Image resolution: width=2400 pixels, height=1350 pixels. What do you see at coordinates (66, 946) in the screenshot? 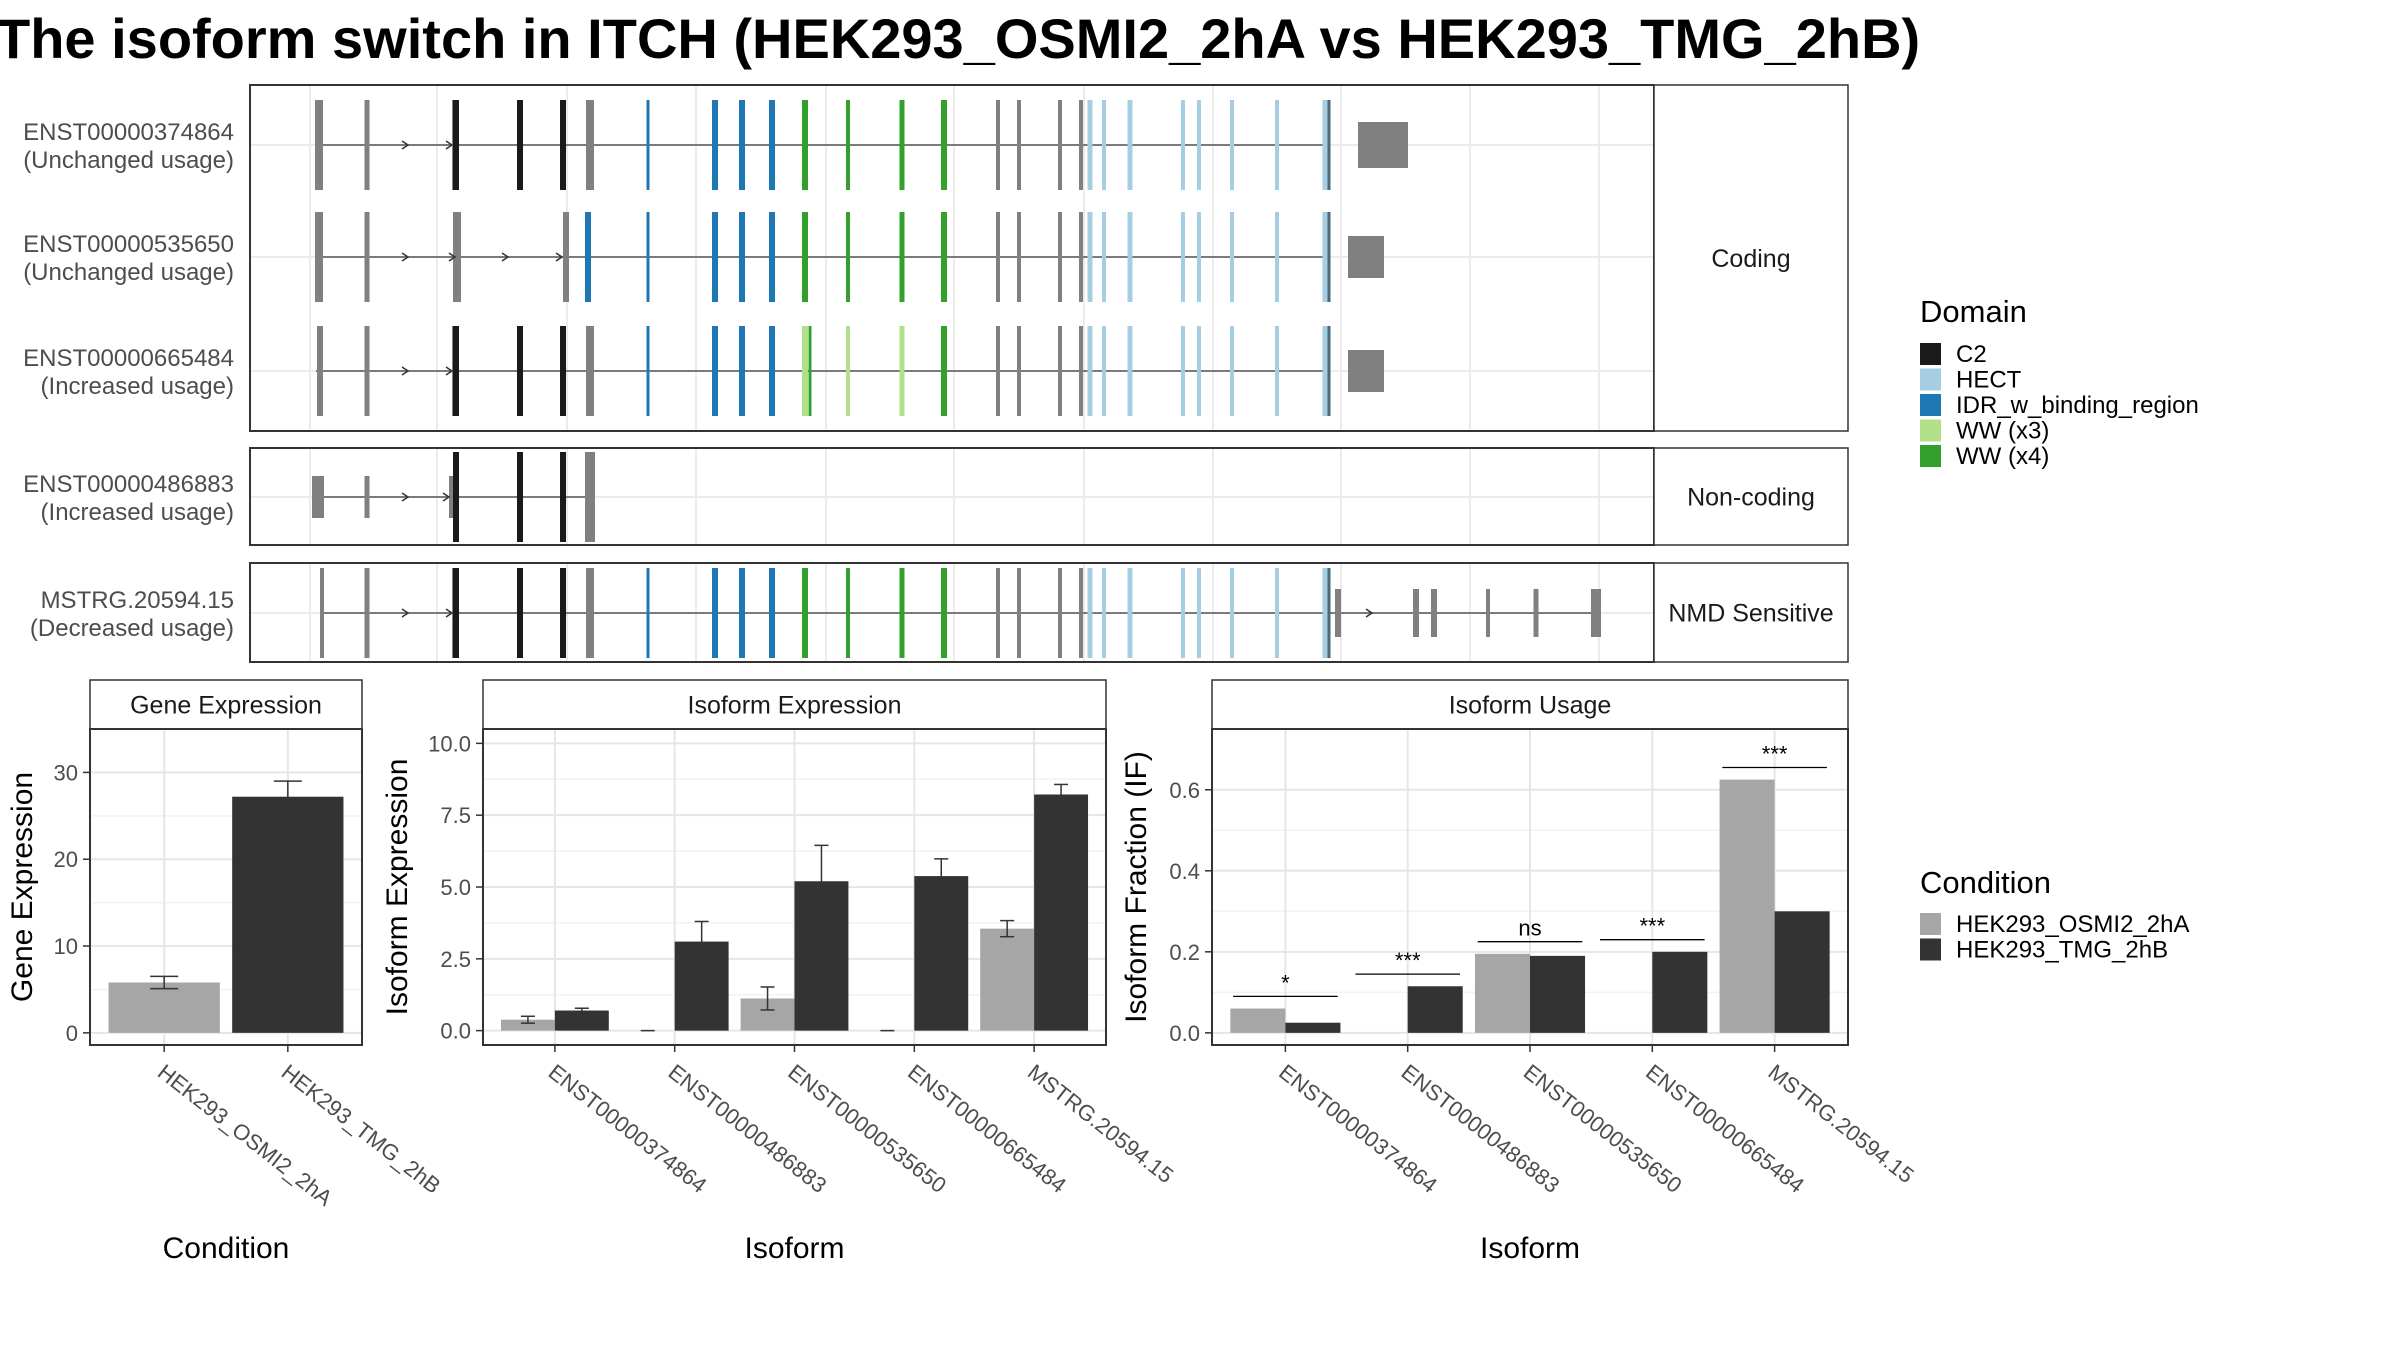
I see `y-tick-label: 10` at bounding box center [66, 946].